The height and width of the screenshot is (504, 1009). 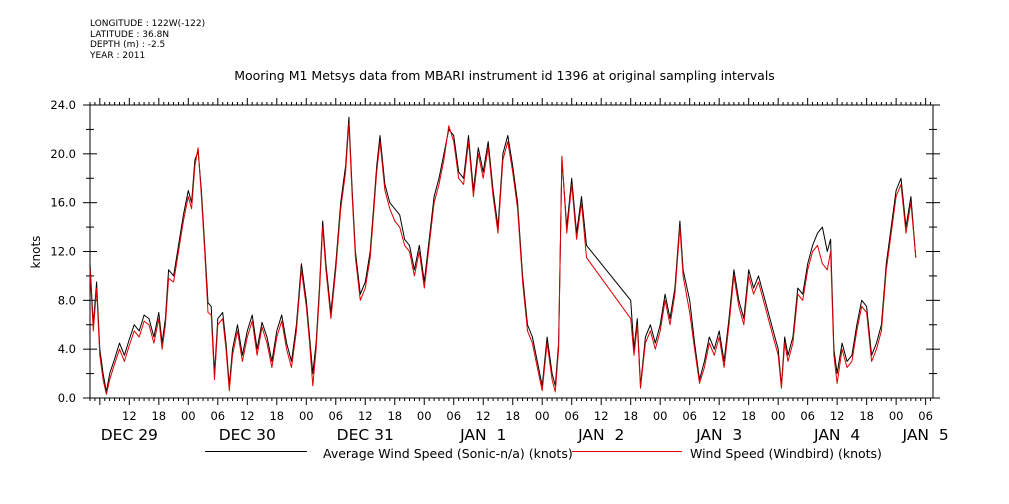 What do you see at coordinates (836, 435) in the screenshot?
I see `x-day-label: JAN 4` at bounding box center [836, 435].